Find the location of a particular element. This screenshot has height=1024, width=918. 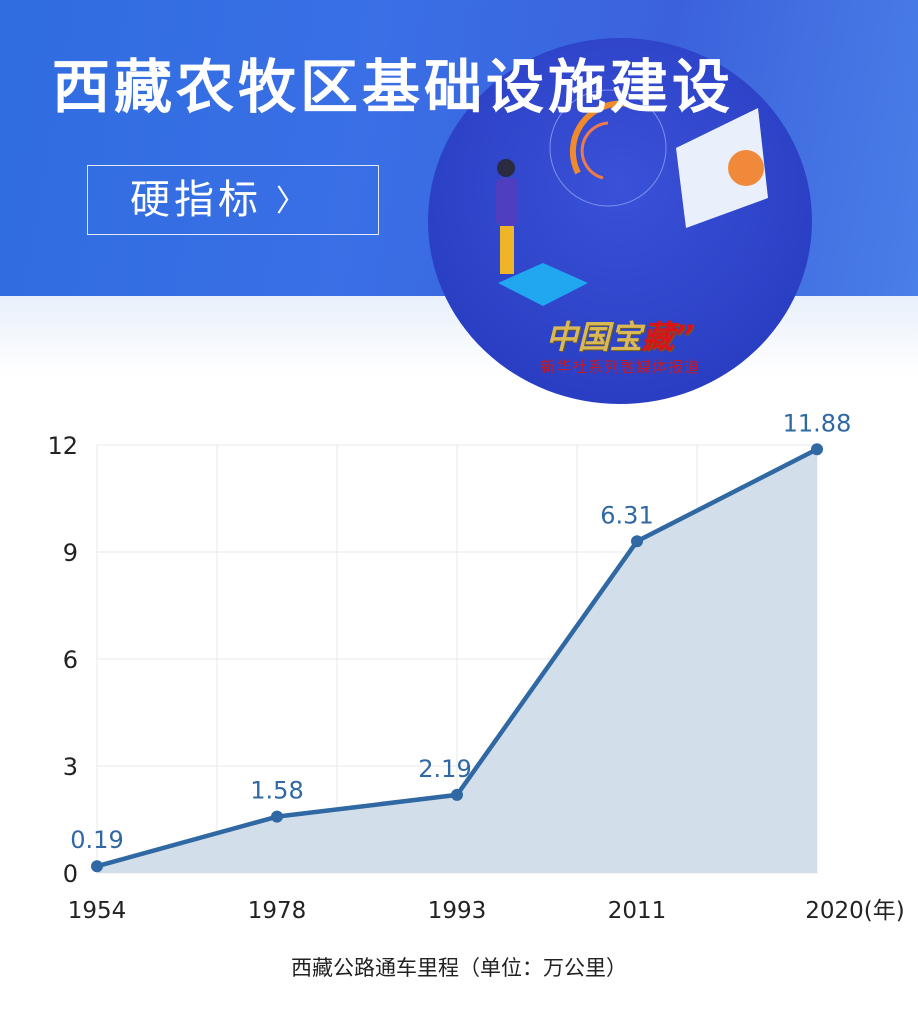

x-tick-label: 2020(年) is located at coordinates (854, 911).